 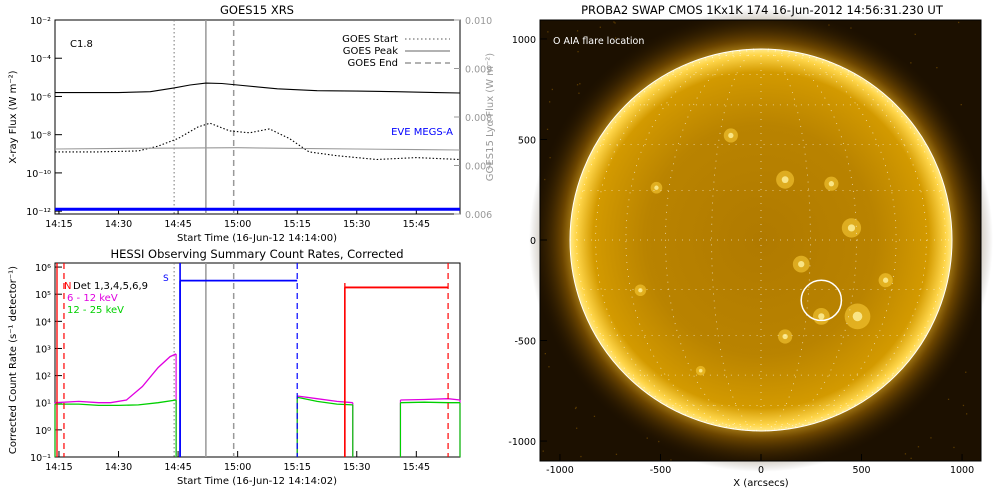 What do you see at coordinates (257, 149) in the screenshot?
I see `goes-series-lya` at bounding box center [257, 149].